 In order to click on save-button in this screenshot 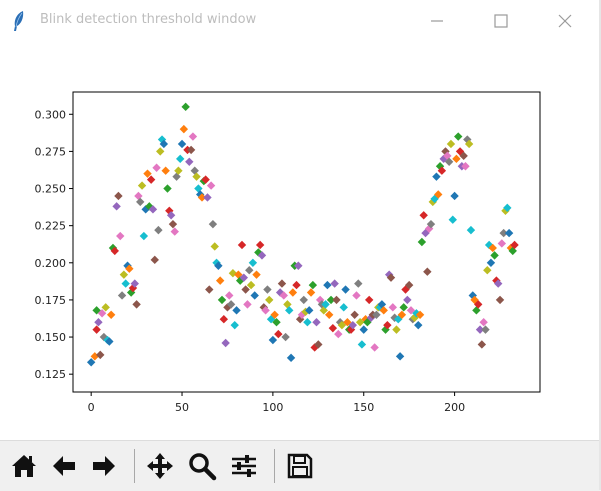, I will do `click(300, 466)`.